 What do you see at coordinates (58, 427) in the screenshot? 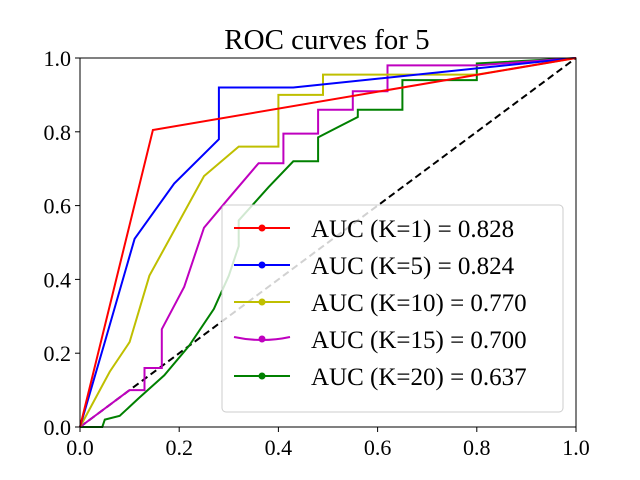
I see `y-tick-label: 0.0` at bounding box center [58, 427].